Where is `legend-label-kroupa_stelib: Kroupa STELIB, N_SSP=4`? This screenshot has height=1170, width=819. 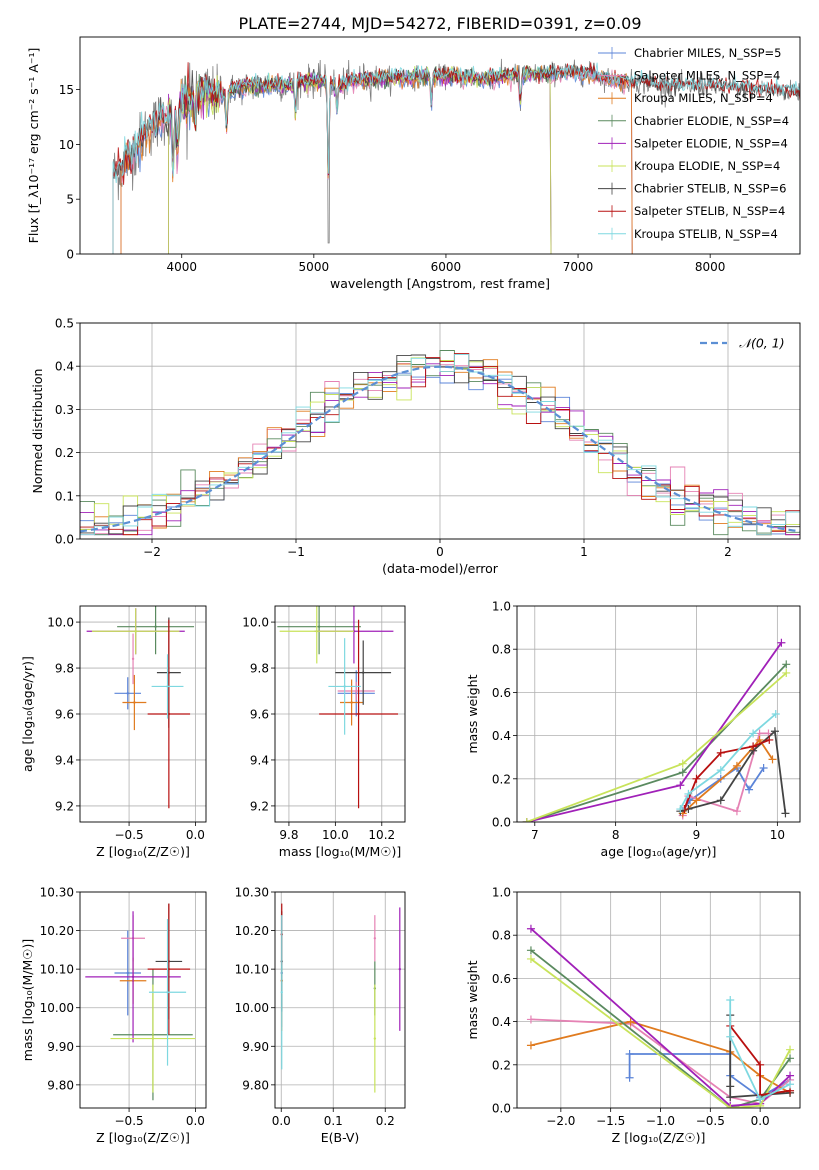
legend-label-kroupa_stelib: Kroupa STELIB, N_SSP=4 is located at coordinates (706, 234).